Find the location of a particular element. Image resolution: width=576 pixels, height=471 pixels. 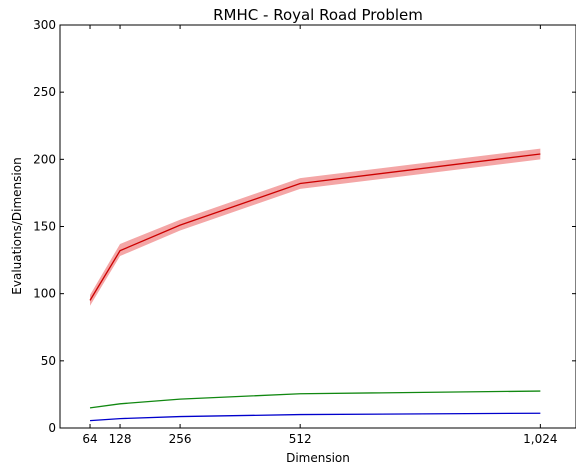

x-tick-label: 1,024 is located at coordinates (540, 439).